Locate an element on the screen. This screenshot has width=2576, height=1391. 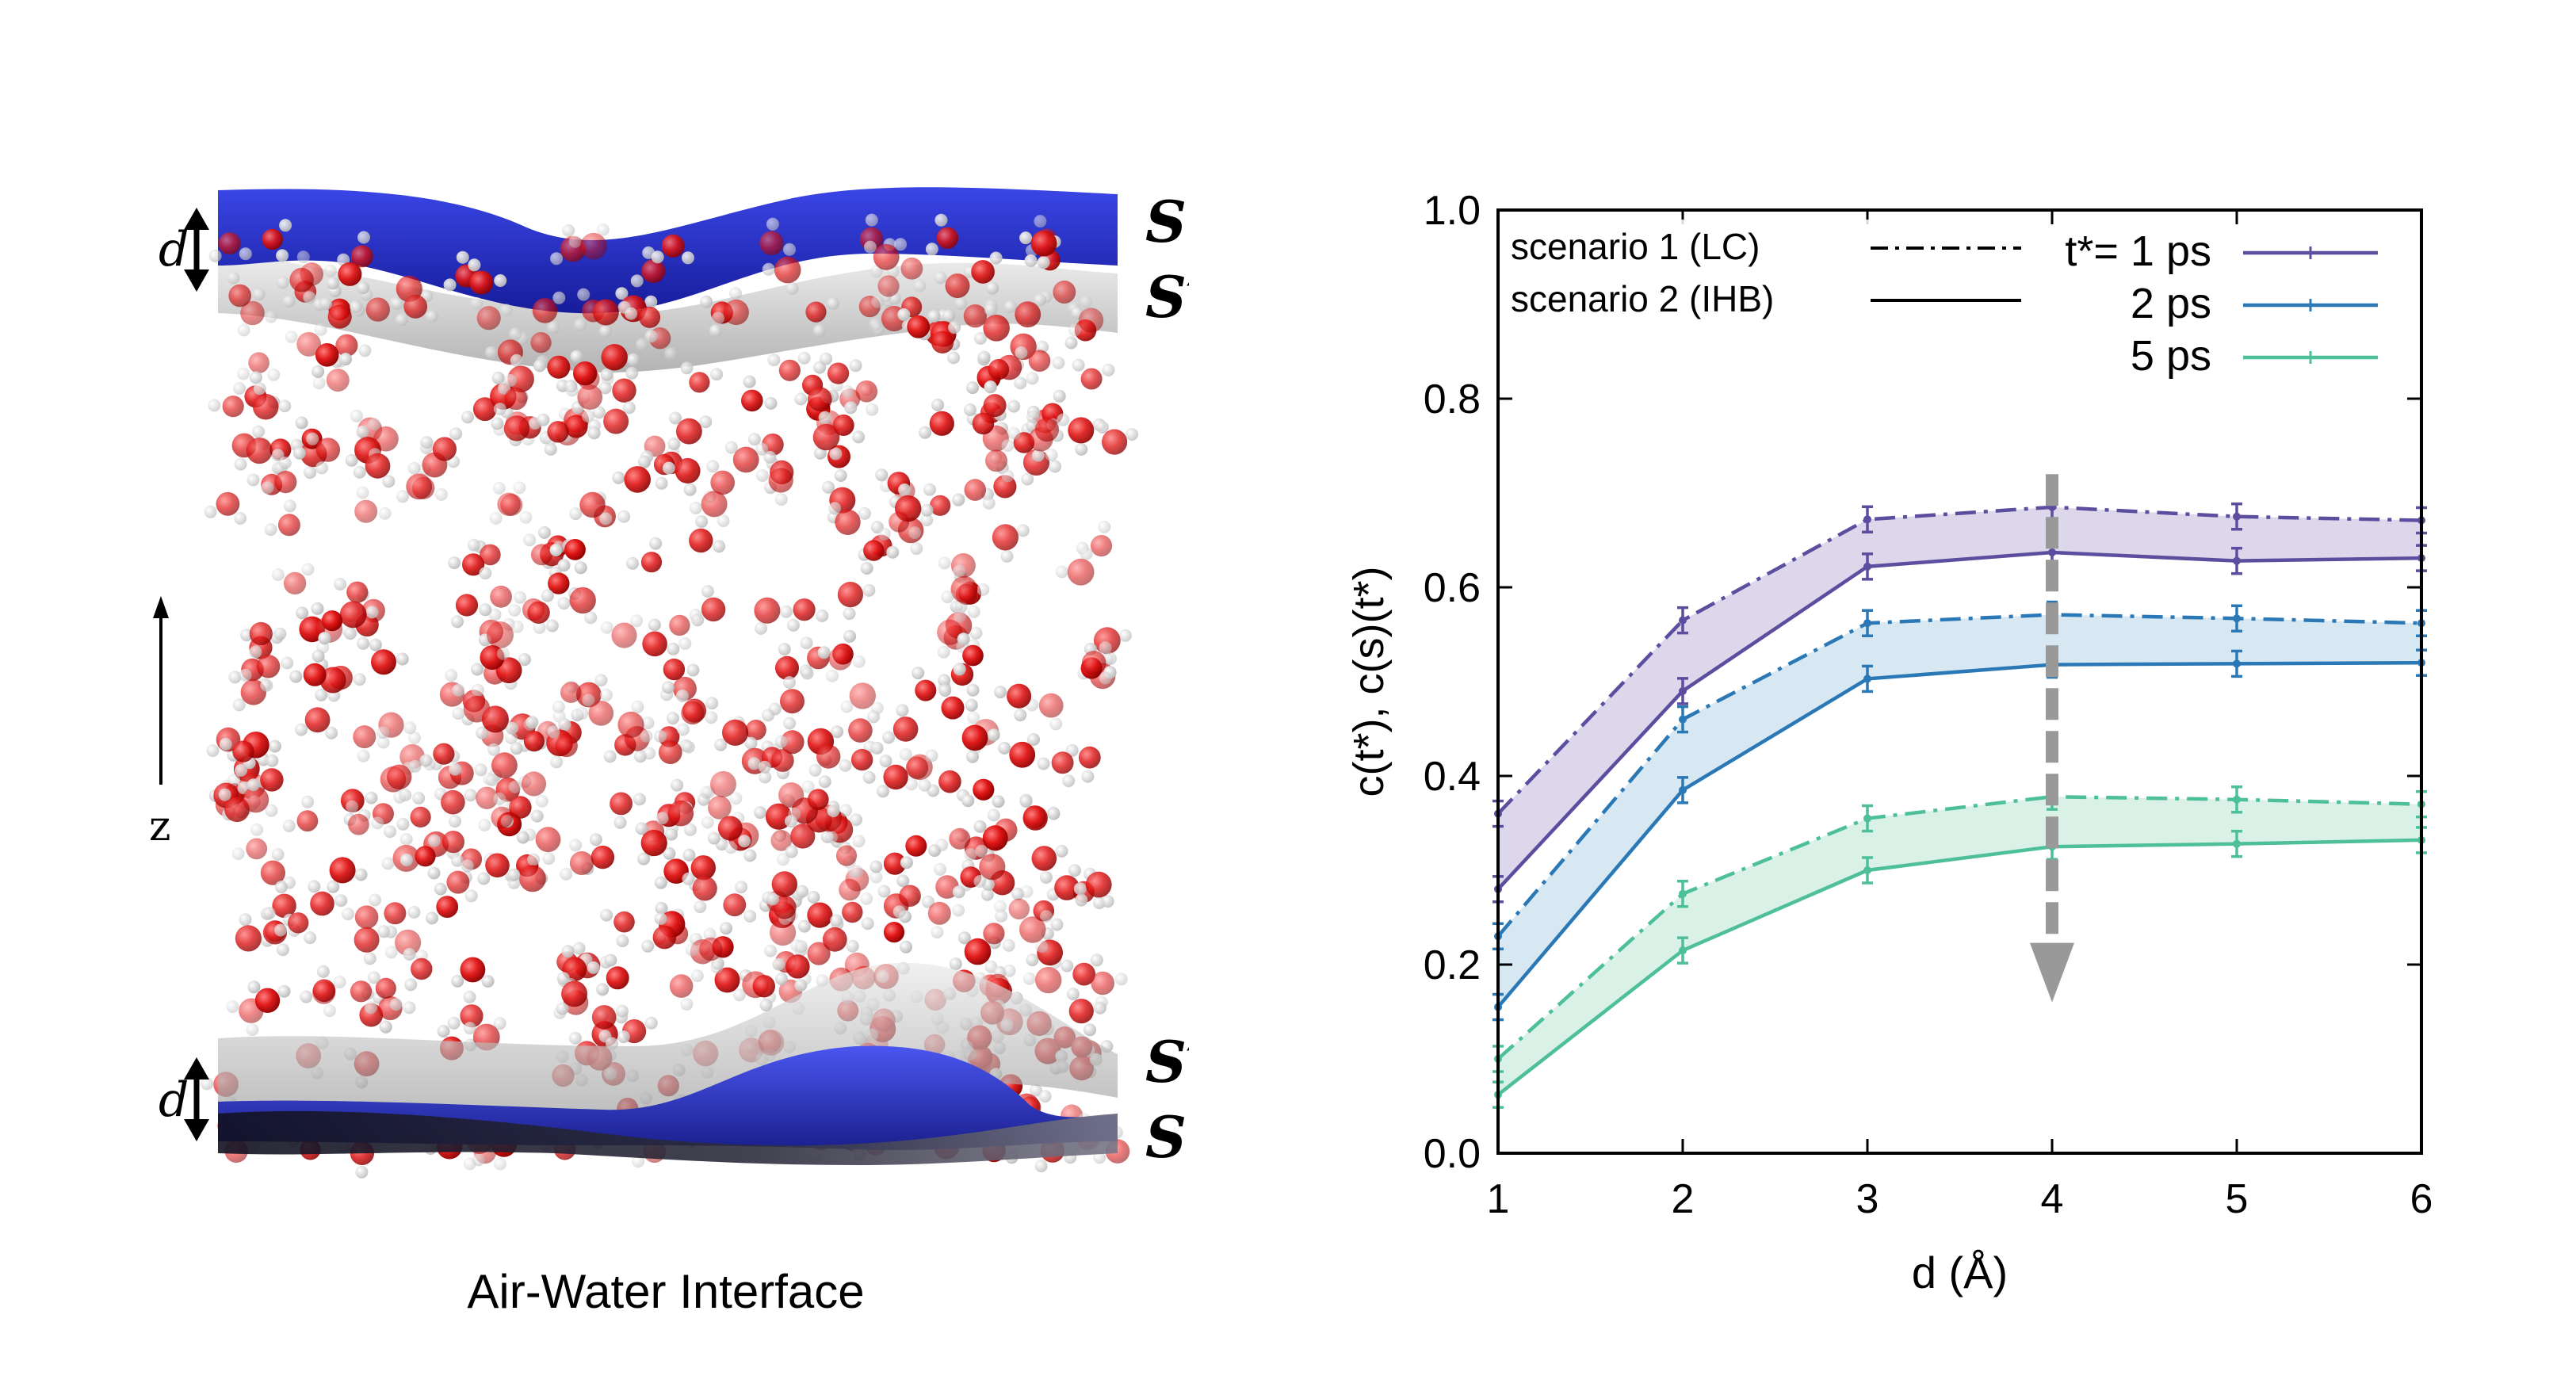
y-axis-label-text: c(t*), c(s)(t*) is located at coordinates (1369, 682).